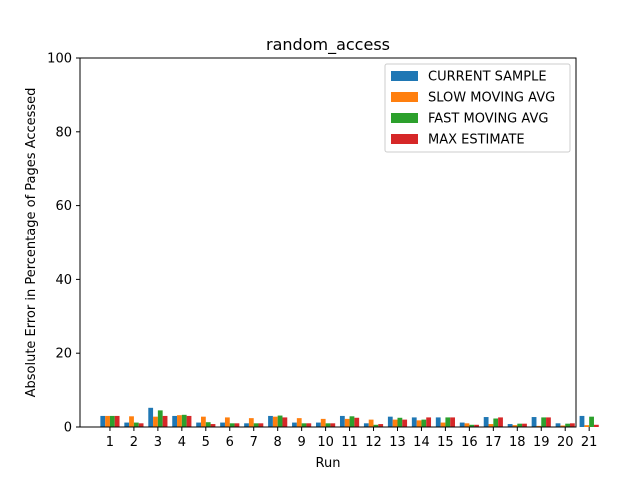 This screenshot has height=480, width=640. What do you see at coordinates (469, 442) in the screenshot?
I see `x-tick-label: 16` at bounding box center [469, 442].